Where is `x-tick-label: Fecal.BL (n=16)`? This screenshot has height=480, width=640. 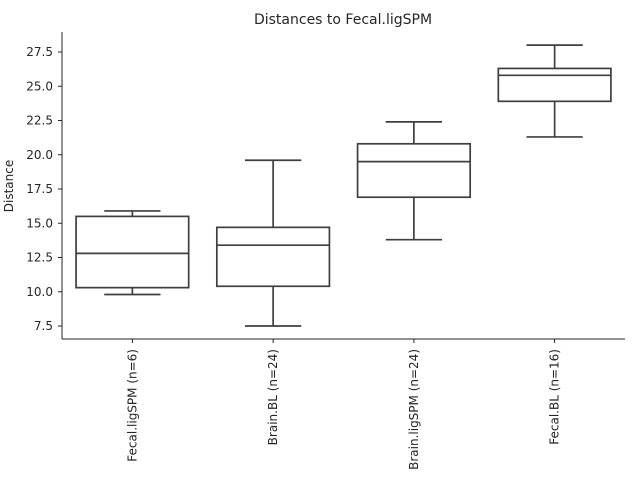
x-tick-label: Fecal.BL (n=16) is located at coordinates (555, 397).